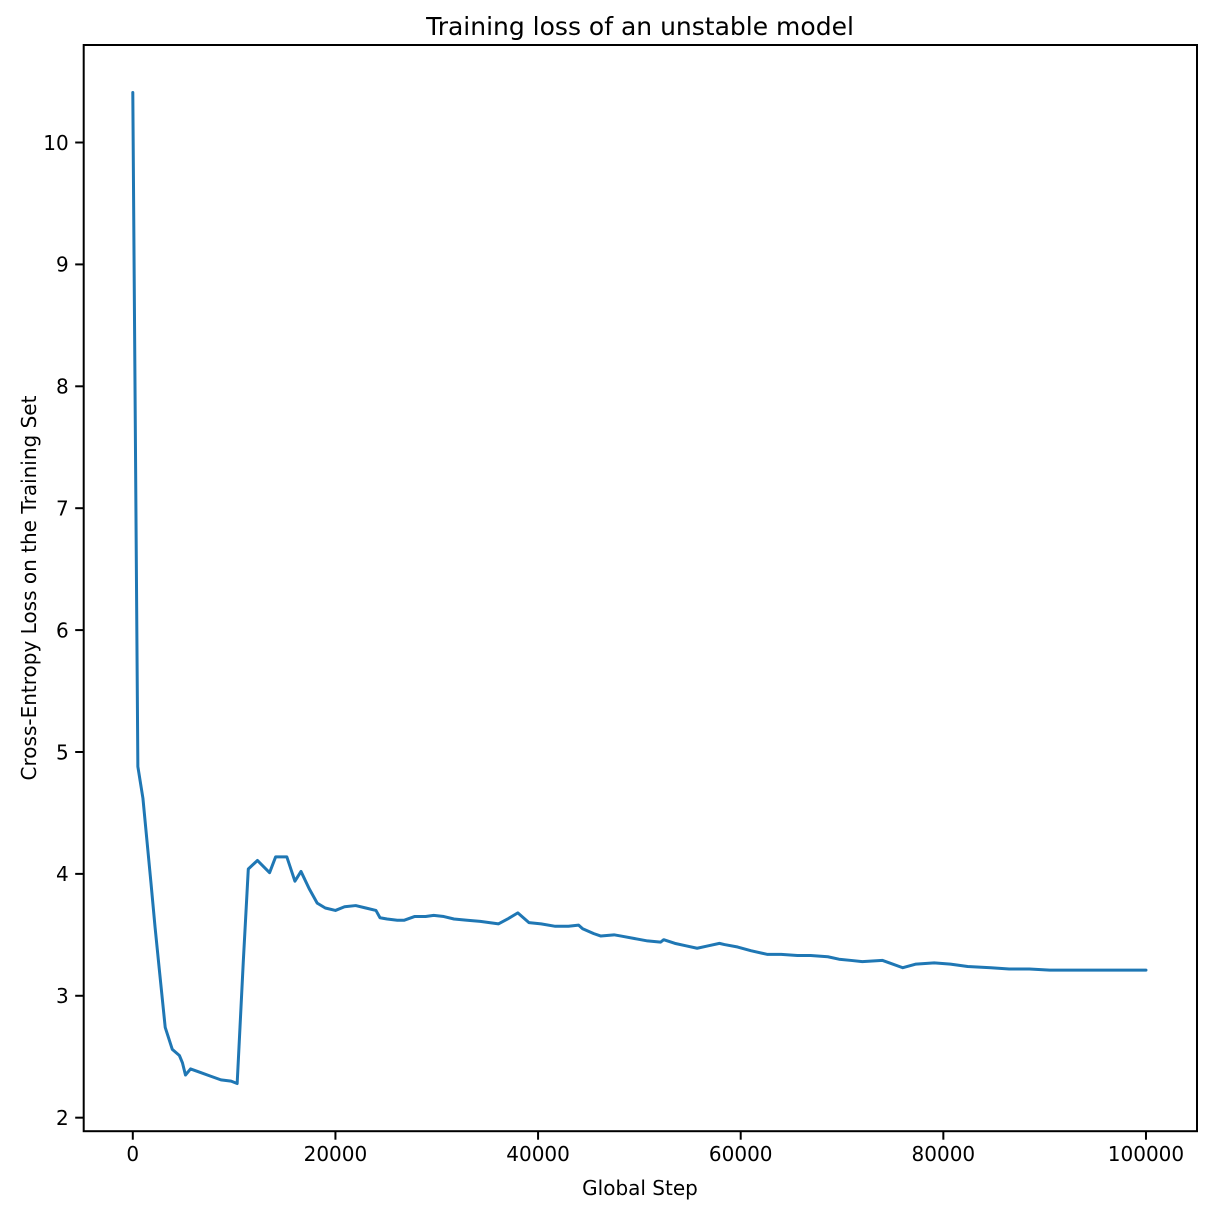 Image resolution: width=1211 pixels, height=1207 pixels. I want to click on y-axis-label: Cross-Entropy Loss on the Training Set, so click(29, 588).